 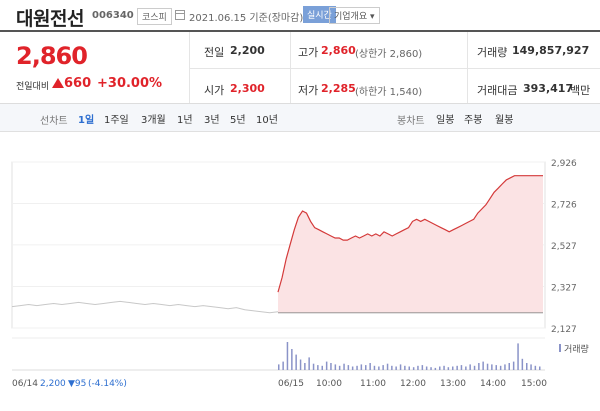 What do you see at coordinates (410, 234) in the screenshot?
I see `today-line` at bounding box center [410, 234].